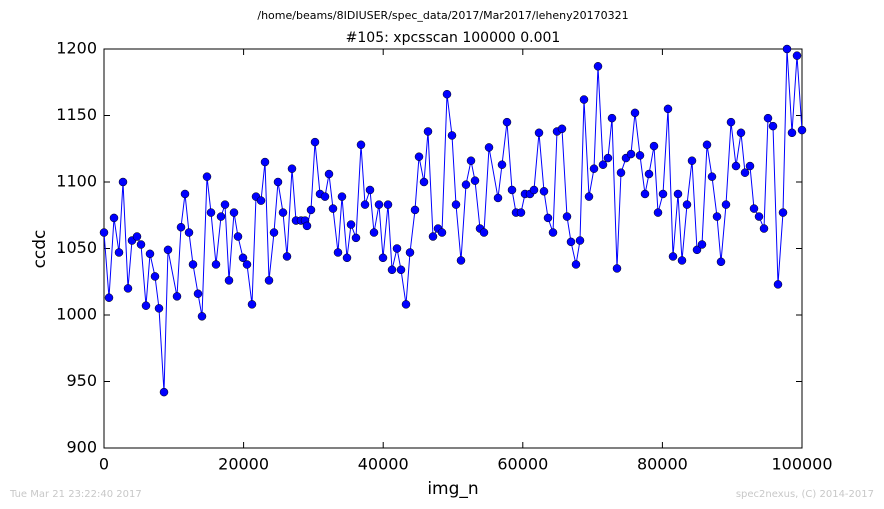  Describe the element at coordinates (243, 464) in the screenshot. I see `x-tick-label: 20000` at that location.